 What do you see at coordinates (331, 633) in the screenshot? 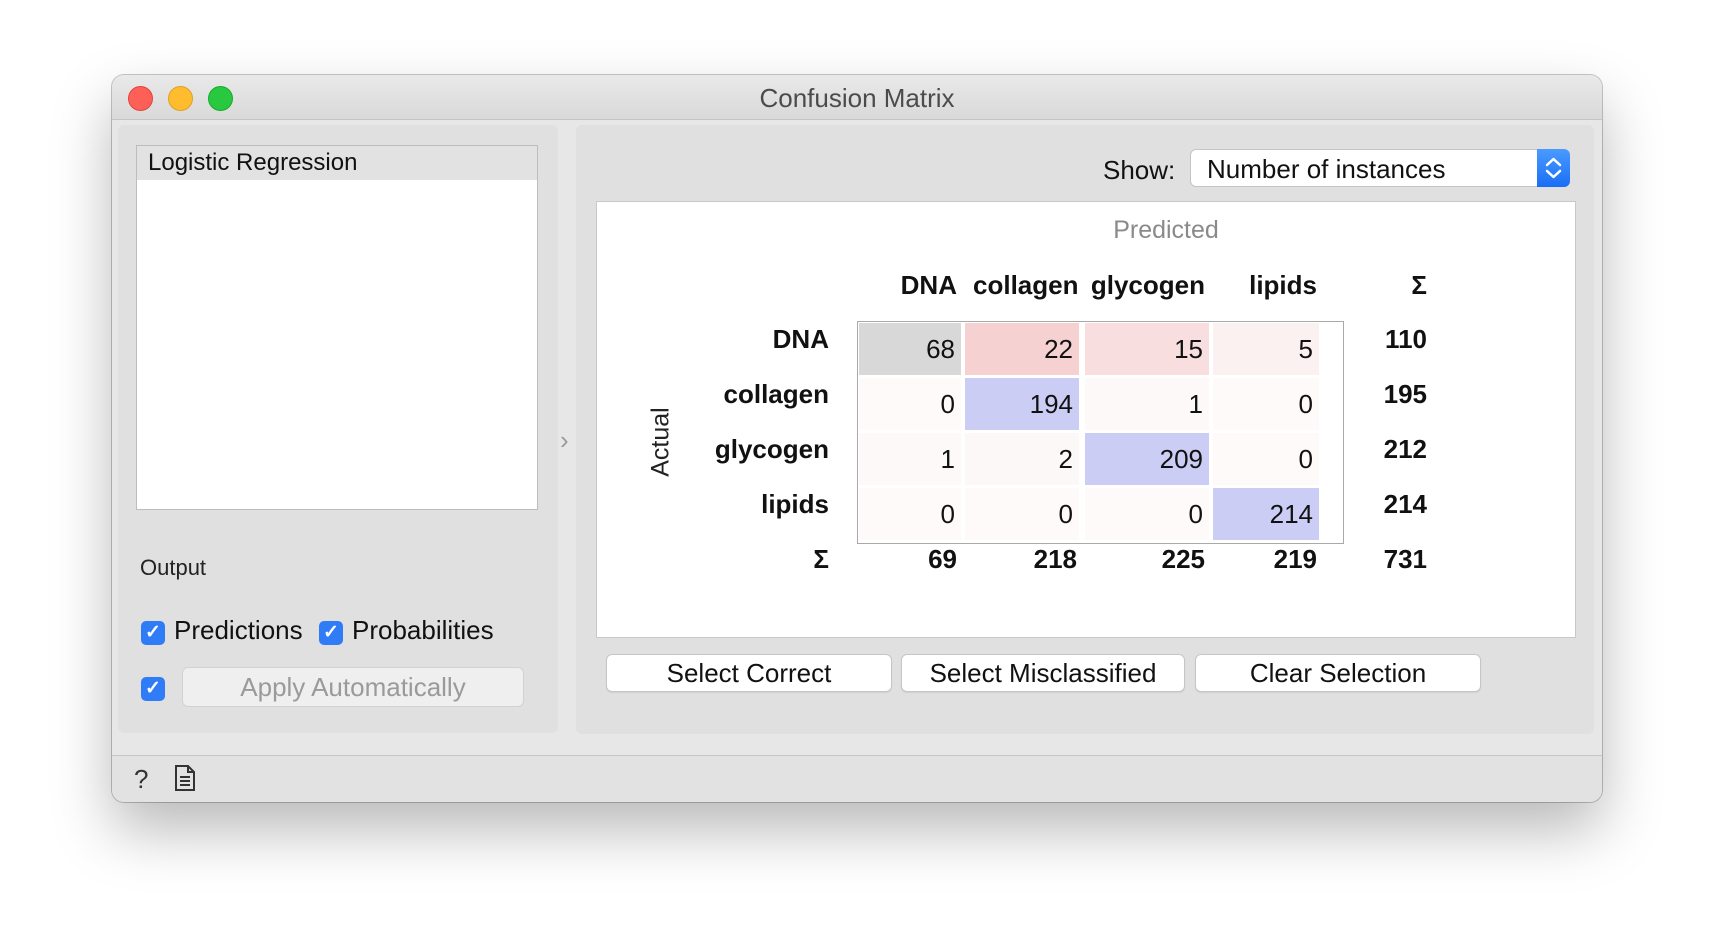
I see `probabilities-checkbox: ✓` at bounding box center [331, 633].